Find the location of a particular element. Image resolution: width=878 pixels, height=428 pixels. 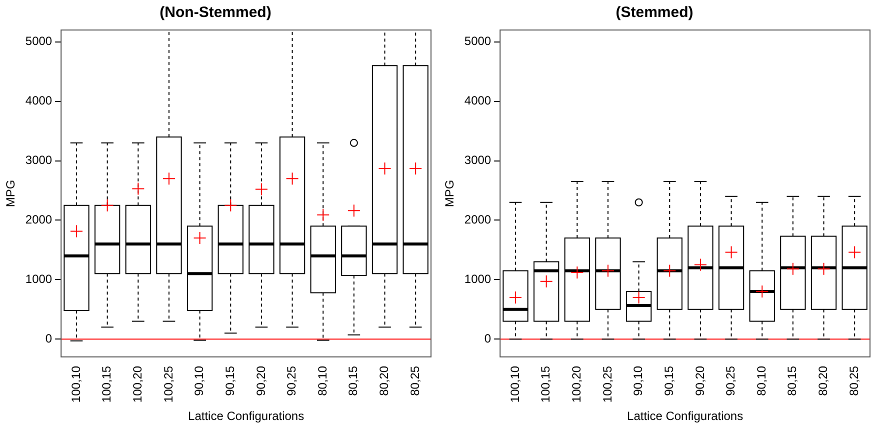

chart-title: (Non-Stemmed) is located at coordinates (216, 13).